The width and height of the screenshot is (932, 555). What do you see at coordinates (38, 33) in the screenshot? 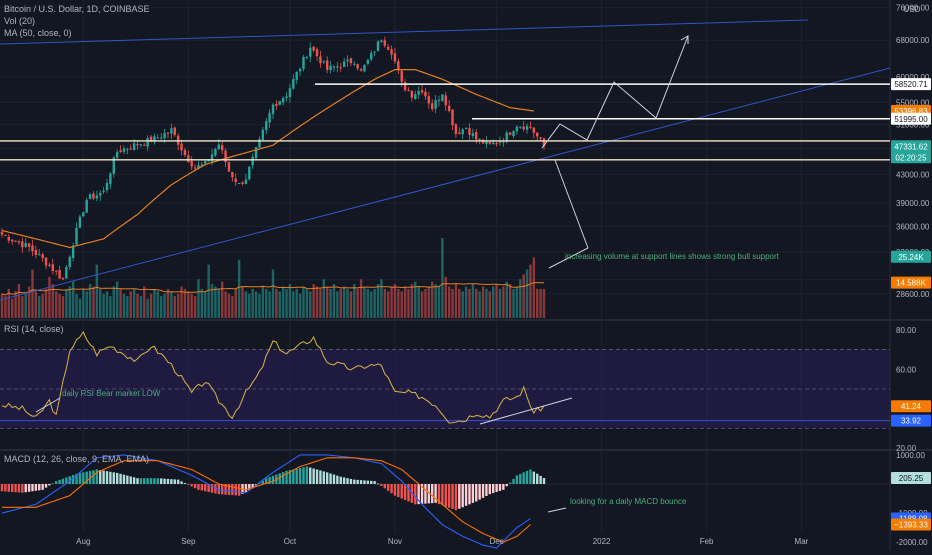
I see `ma-indicator-label: MA (50, close, 0)` at bounding box center [38, 33].